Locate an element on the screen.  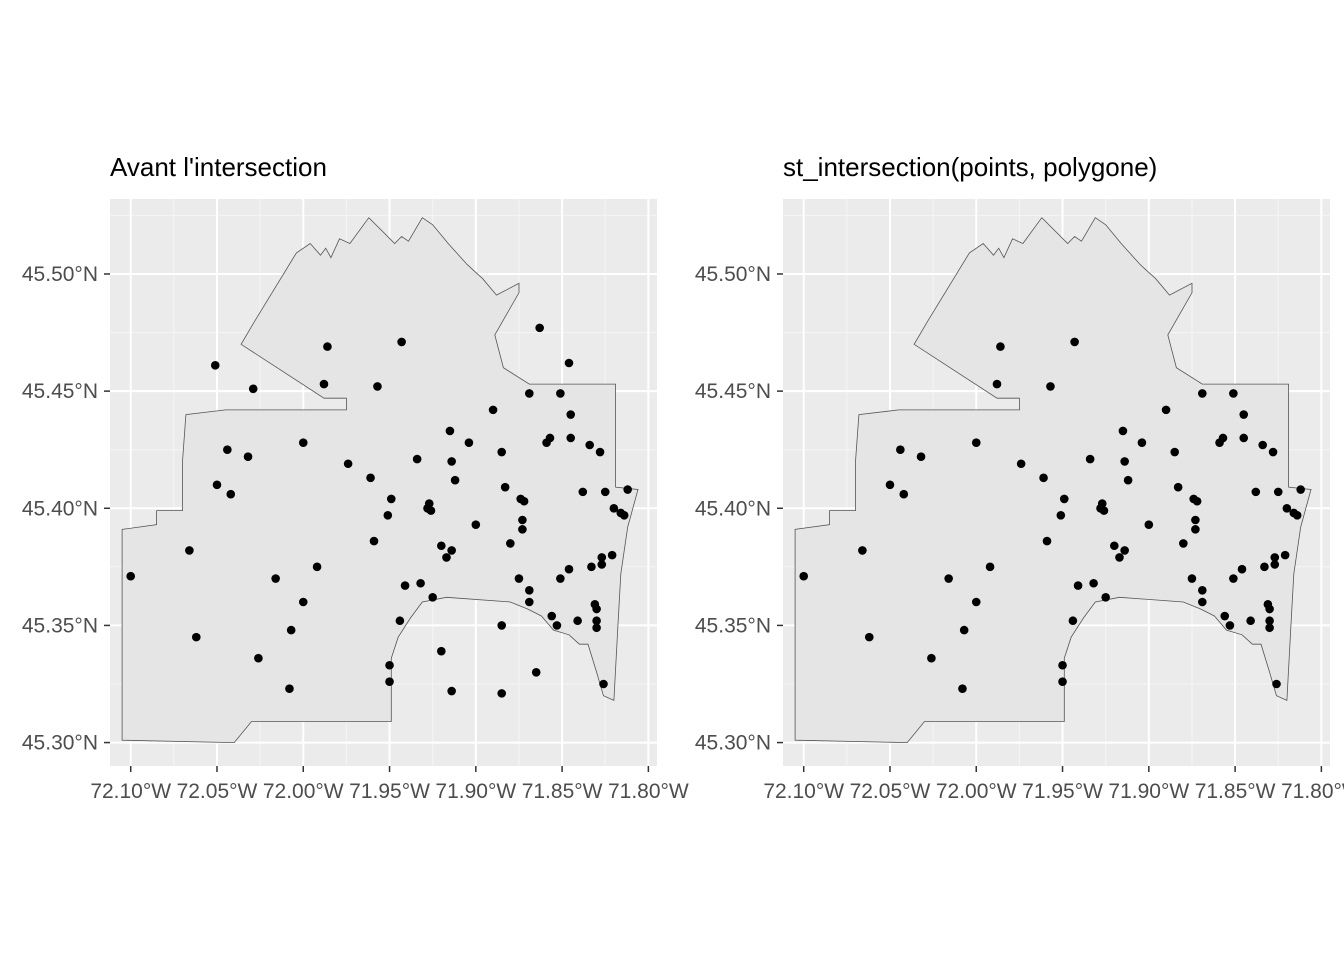
x-tick-label: 72.05°W is located at coordinates (217, 791).